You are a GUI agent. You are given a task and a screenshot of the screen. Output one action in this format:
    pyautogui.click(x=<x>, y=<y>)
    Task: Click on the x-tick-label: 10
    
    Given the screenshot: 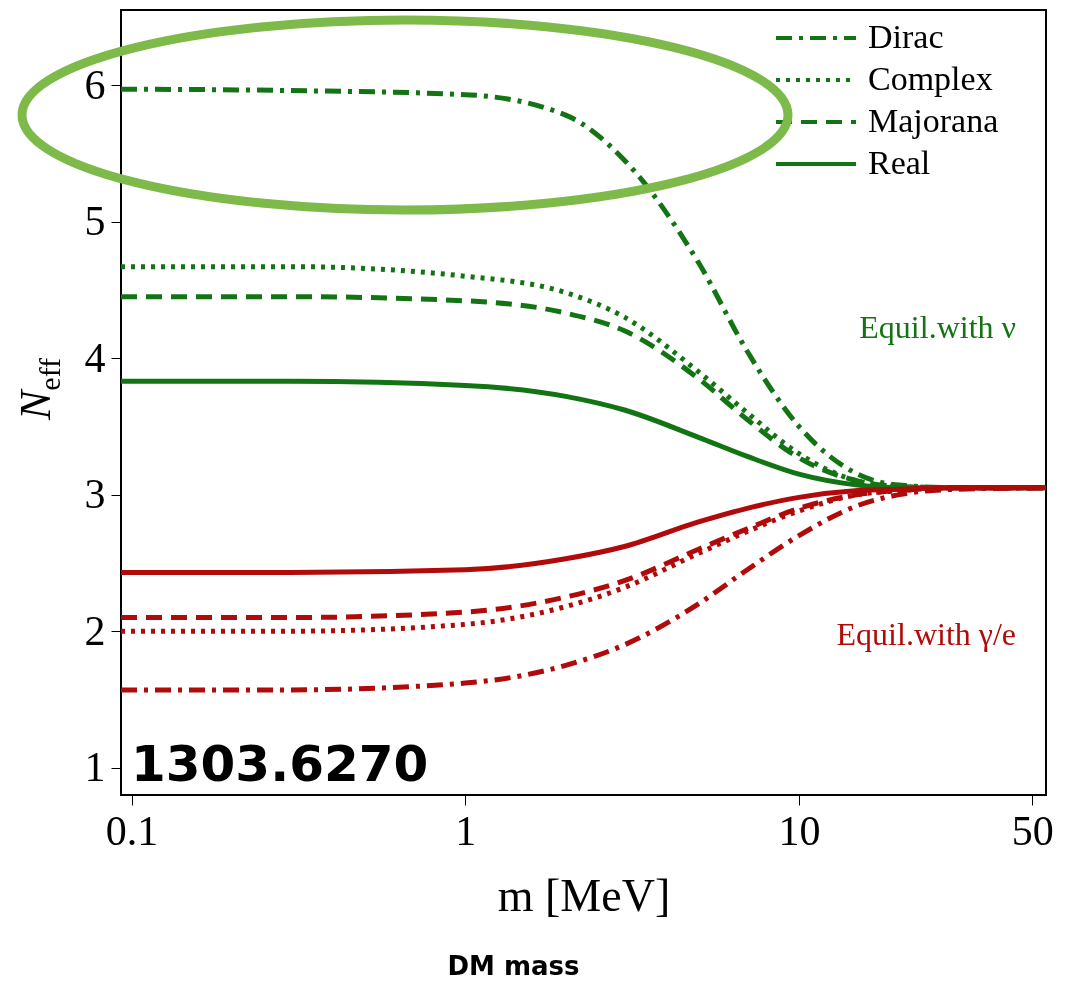 What is the action you would take?
    pyautogui.click(x=799, y=830)
    